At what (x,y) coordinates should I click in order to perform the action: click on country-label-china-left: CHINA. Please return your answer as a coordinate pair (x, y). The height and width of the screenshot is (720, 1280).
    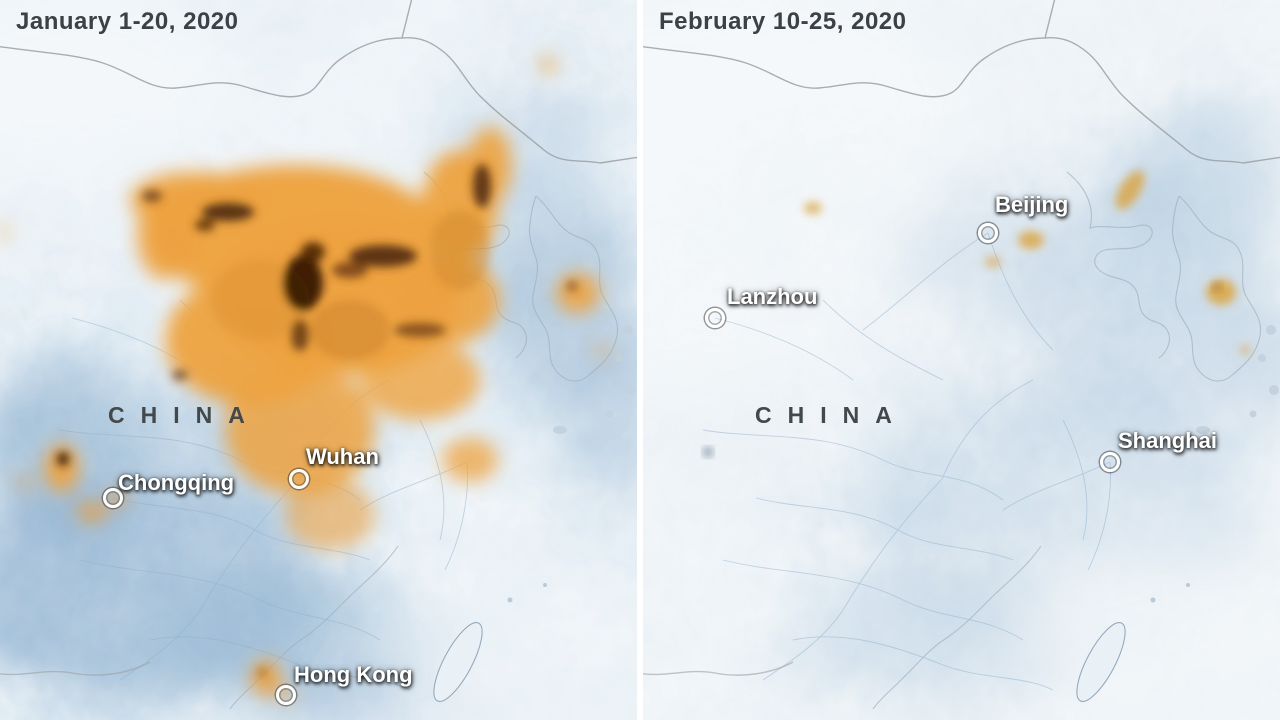
    Looking at the image, I should click on (184, 415).